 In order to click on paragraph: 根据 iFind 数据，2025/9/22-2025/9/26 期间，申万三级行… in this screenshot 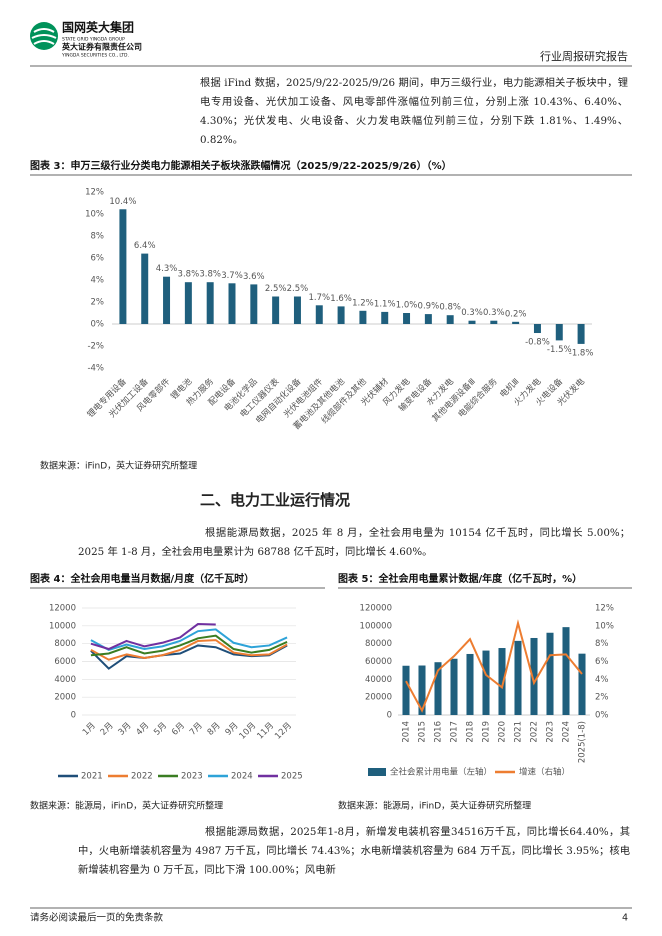, I will do `click(414, 111)`.